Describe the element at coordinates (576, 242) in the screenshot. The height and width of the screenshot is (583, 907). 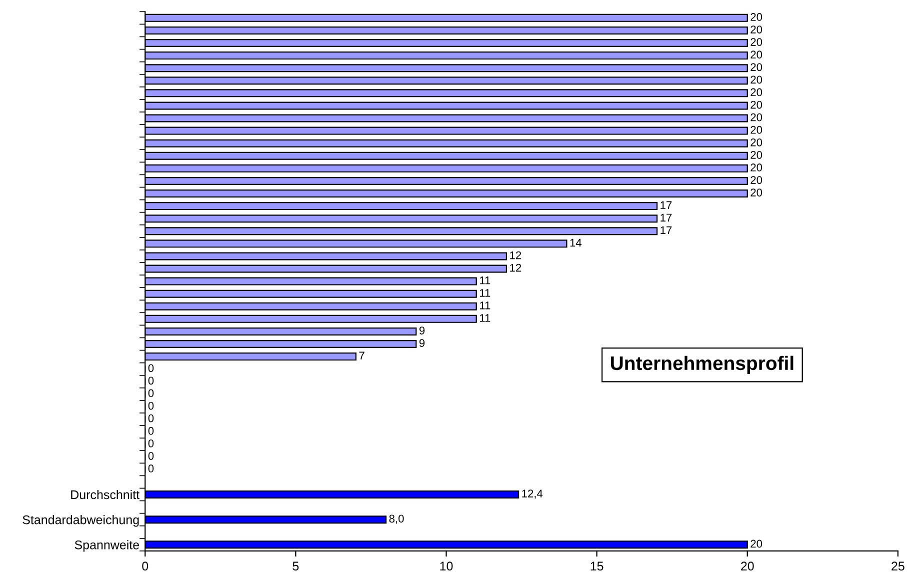
I see `data-label: 14` at that location.